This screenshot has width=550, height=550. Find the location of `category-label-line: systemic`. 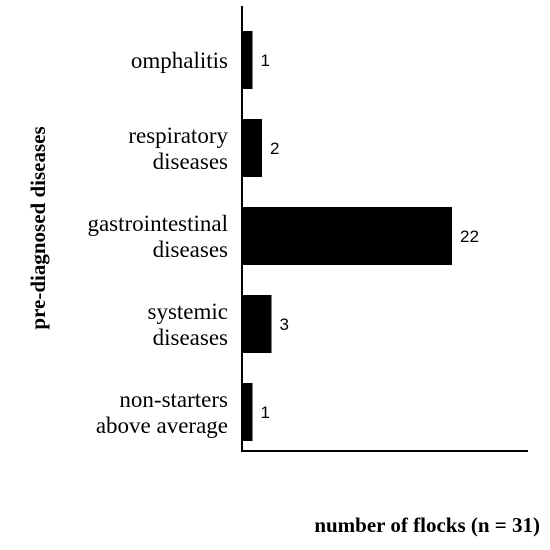

category-label-line: systemic is located at coordinates (188, 311).